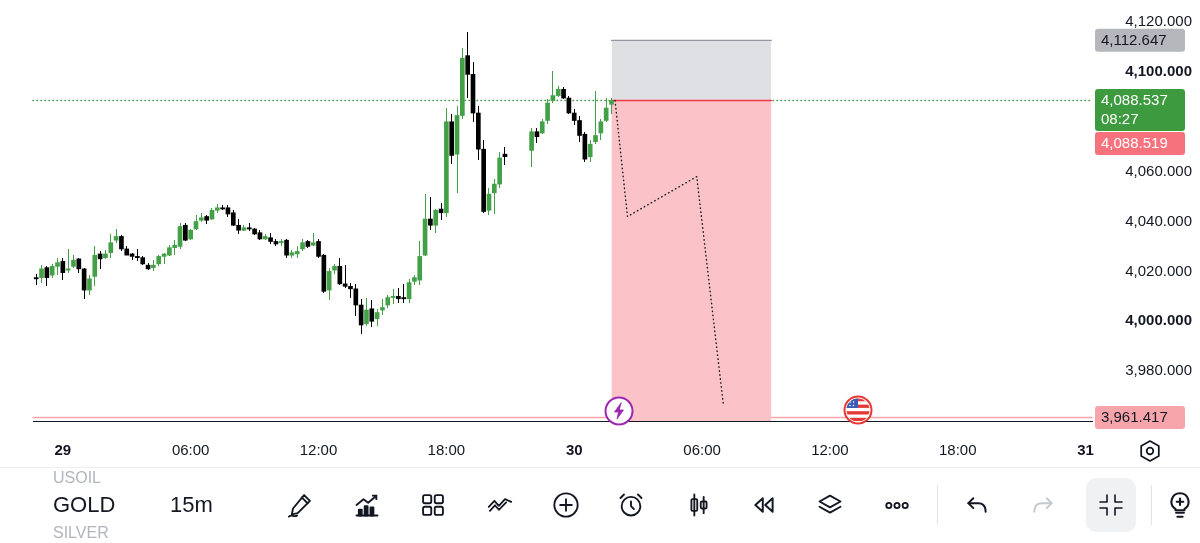 The image size is (1200, 543). Describe the element at coordinates (63, 450) in the screenshot. I see `x-tick-label: 29` at that location.